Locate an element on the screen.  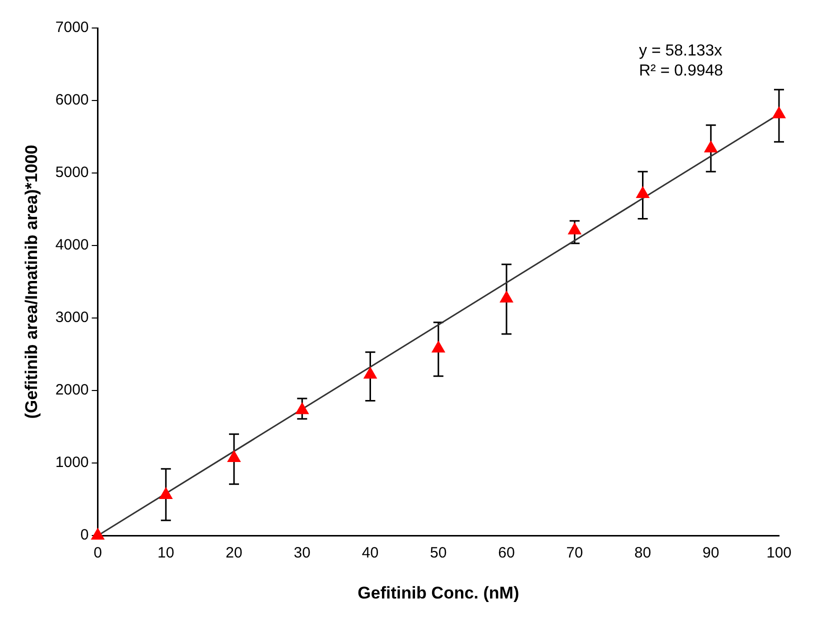
y-tick-label: 2000 is located at coordinates (72, 390).